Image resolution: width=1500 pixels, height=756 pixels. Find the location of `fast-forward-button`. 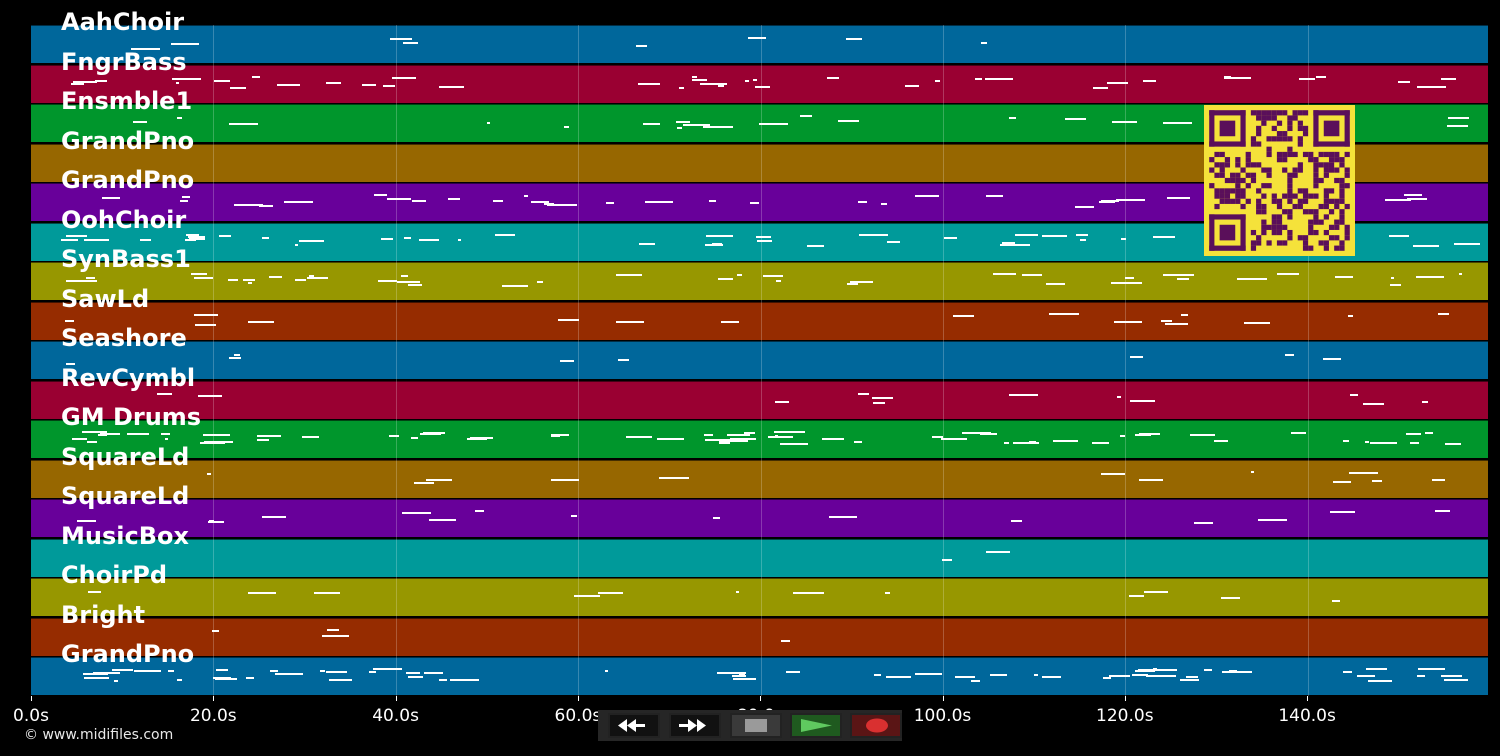

fast-forward-button is located at coordinates (695, 725).